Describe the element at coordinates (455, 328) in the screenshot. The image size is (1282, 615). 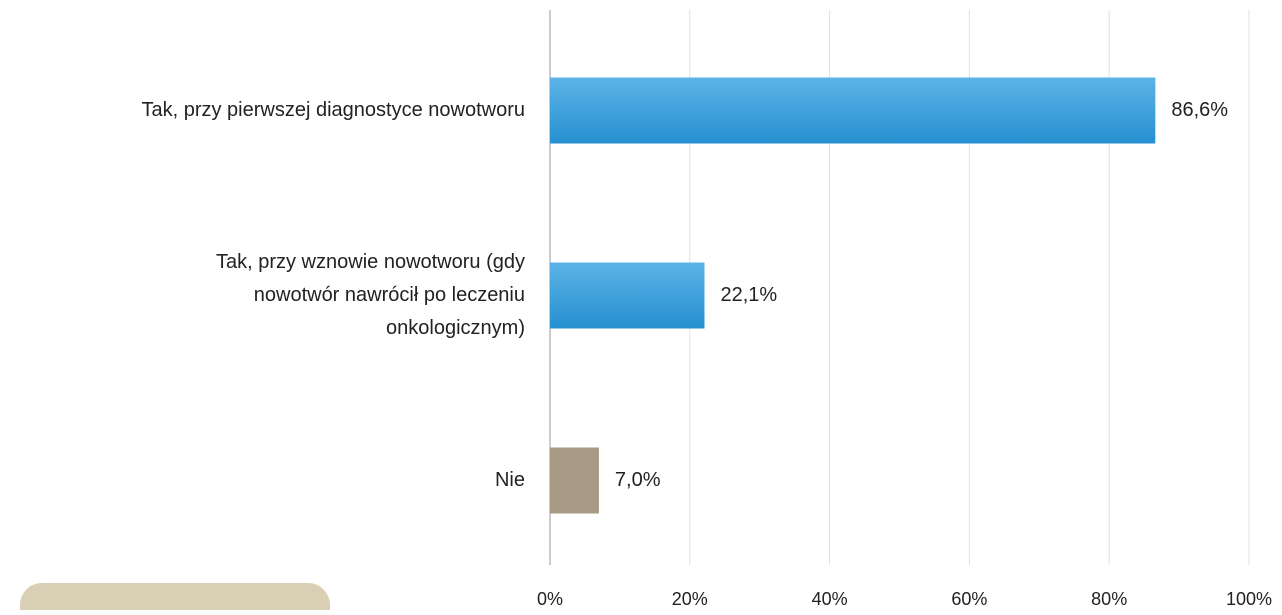
I see `category-label: onkologicznym)` at that location.